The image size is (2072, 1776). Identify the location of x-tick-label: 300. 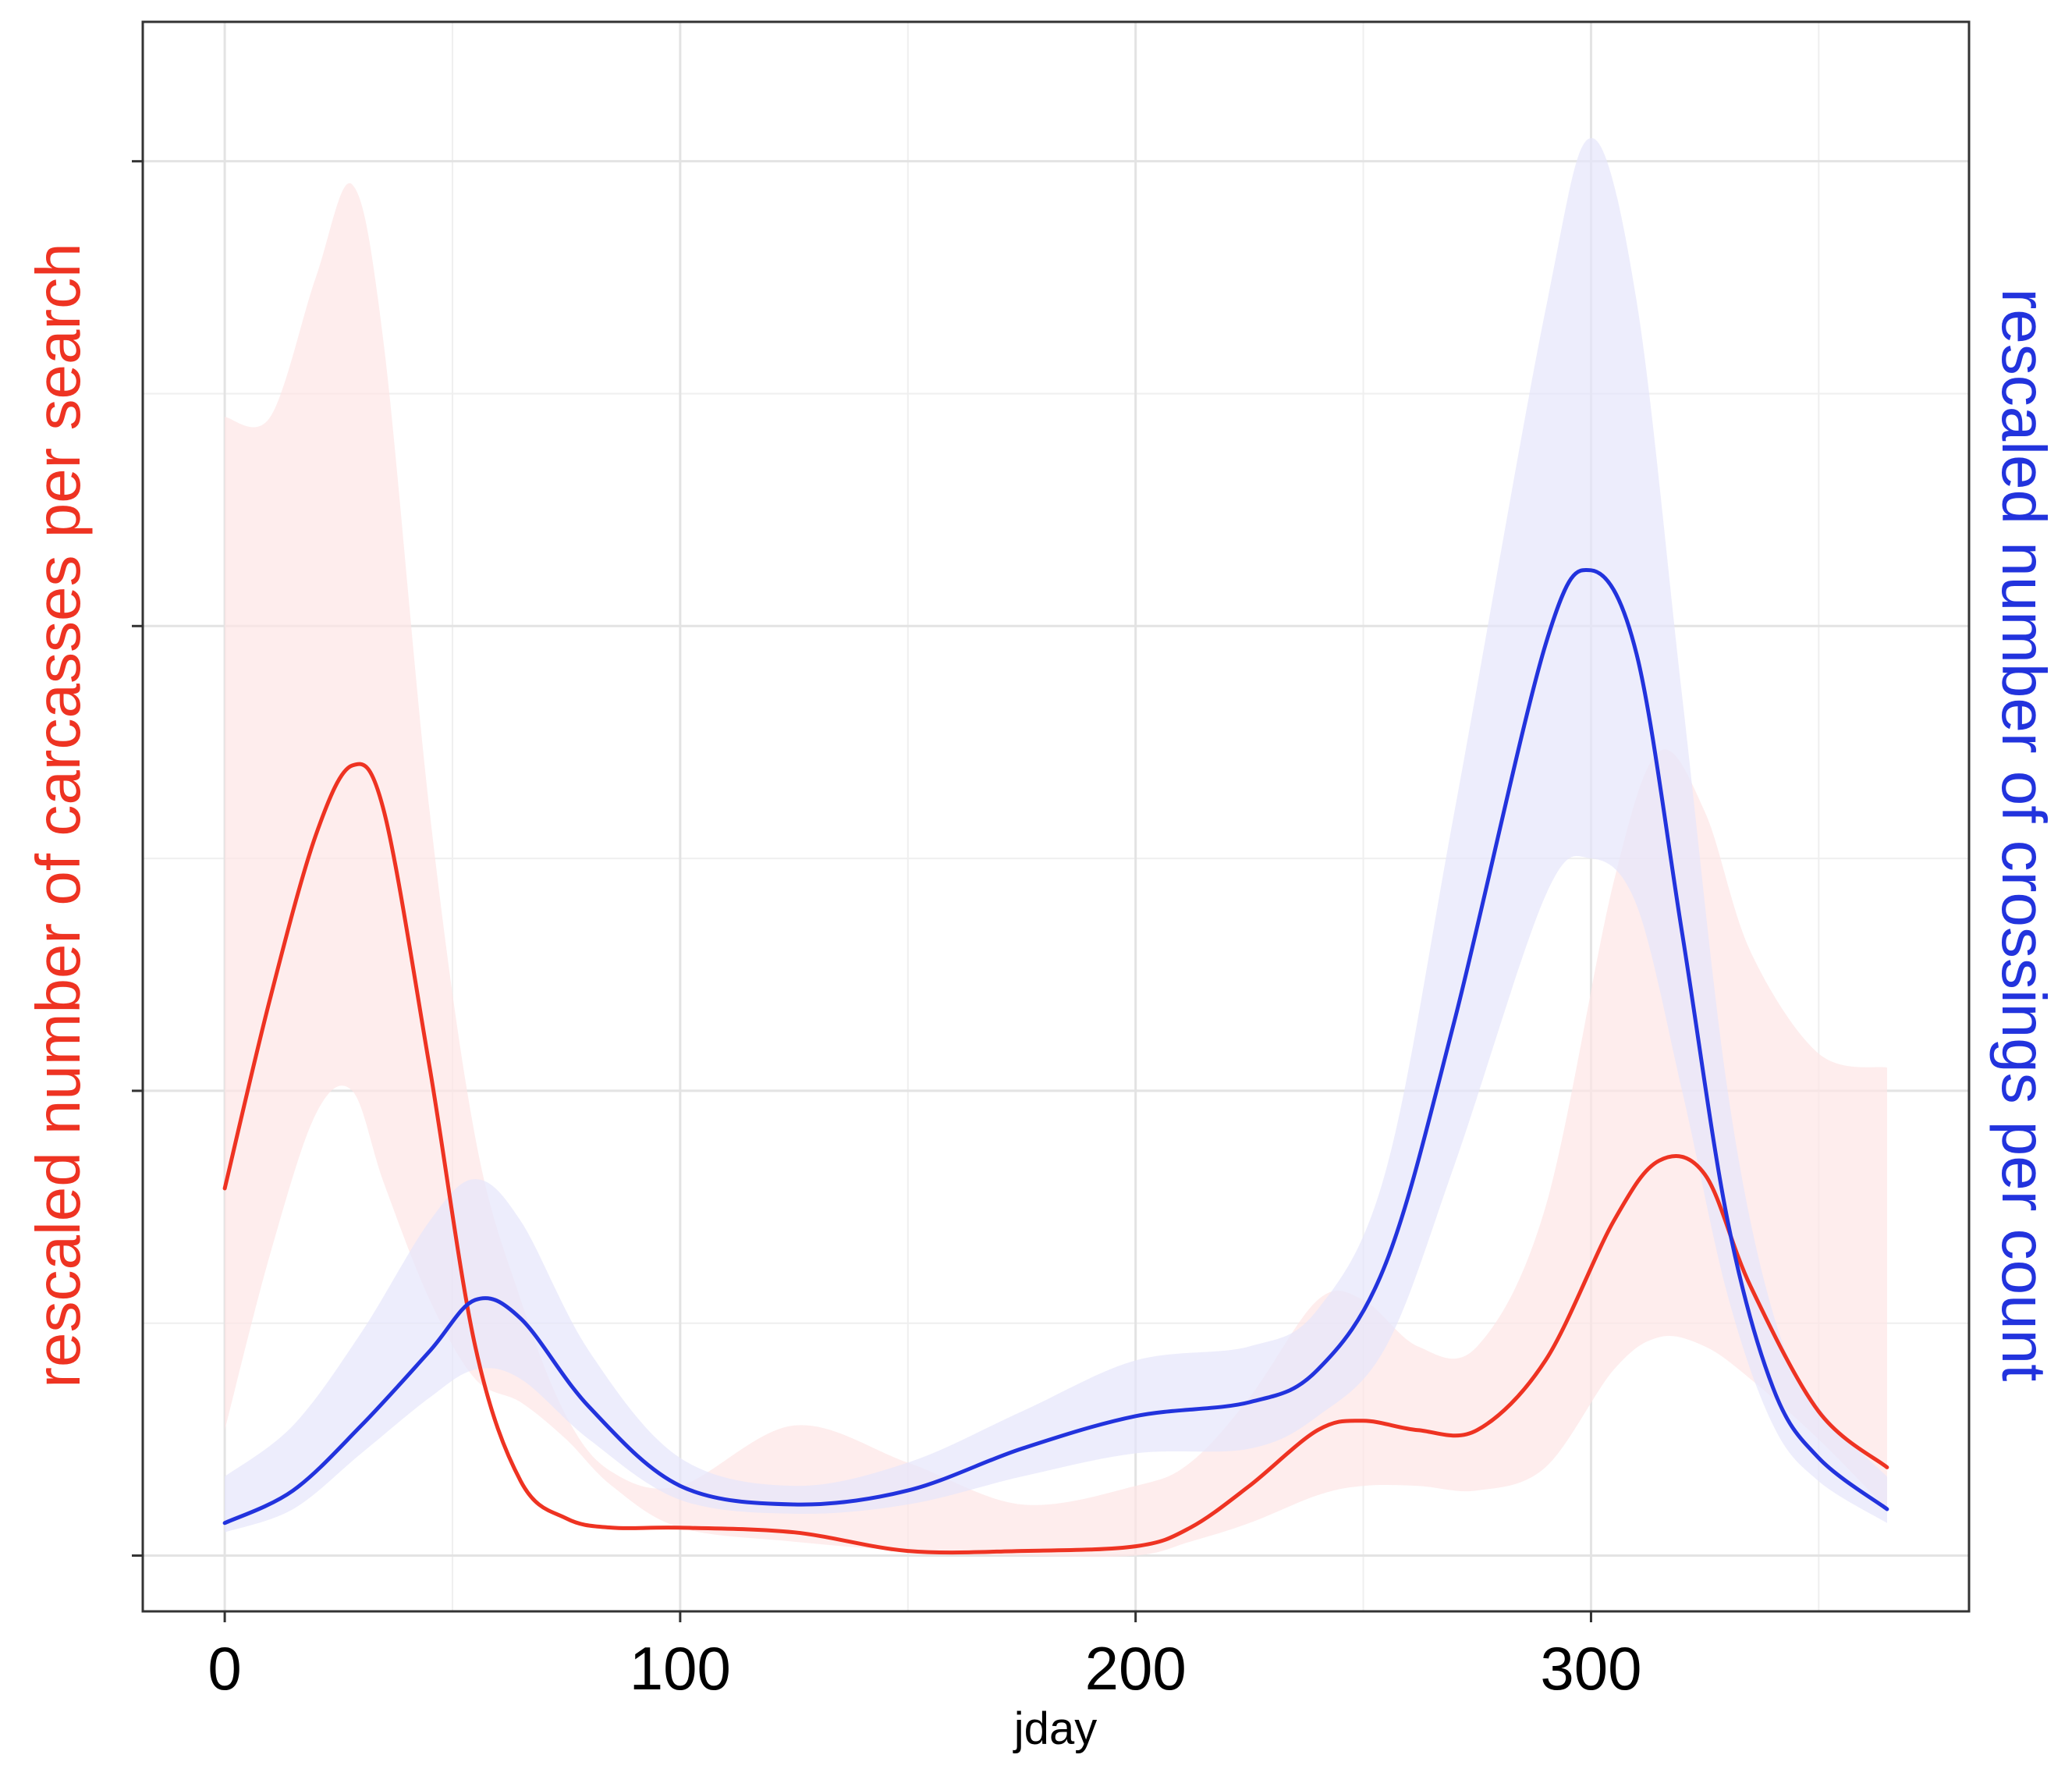
(1591, 1668).